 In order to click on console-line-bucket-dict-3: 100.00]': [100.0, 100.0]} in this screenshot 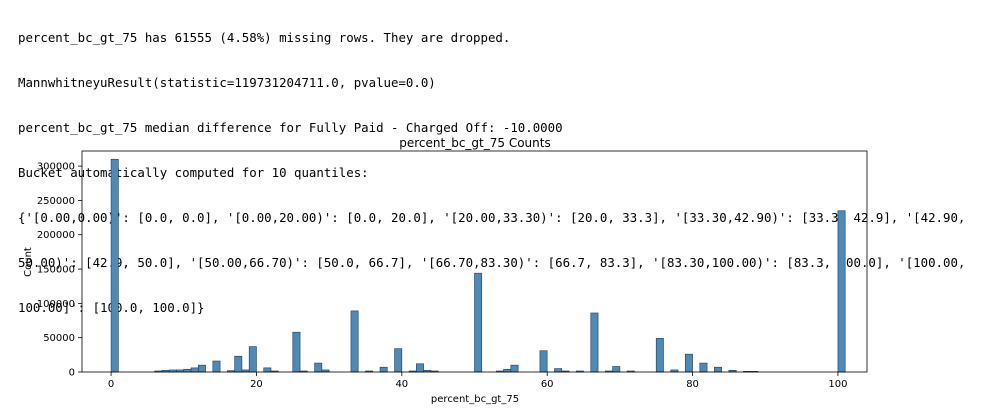, I will do `click(111, 307)`.